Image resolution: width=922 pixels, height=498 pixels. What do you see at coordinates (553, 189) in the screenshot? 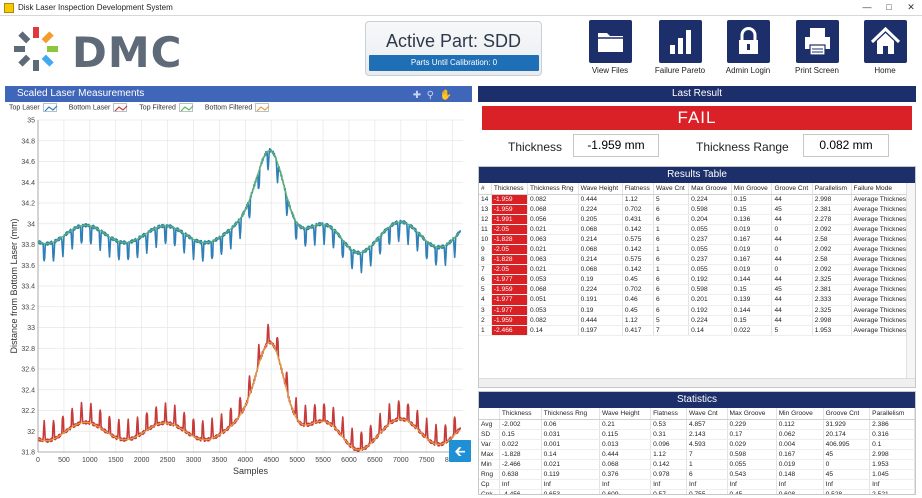
I see `results-column-header: Thickness Rng` at bounding box center [553, 189].